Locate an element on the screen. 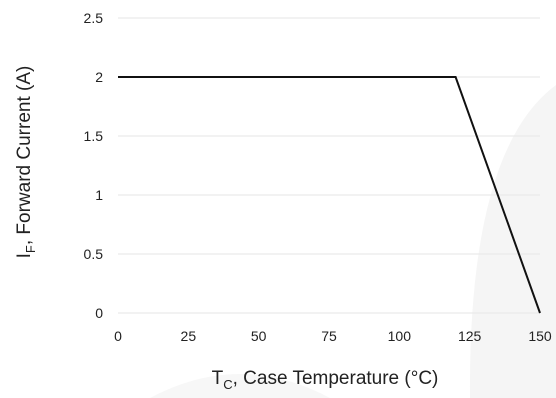  x-tick-label: 100 is located at coordinates (400, 336).